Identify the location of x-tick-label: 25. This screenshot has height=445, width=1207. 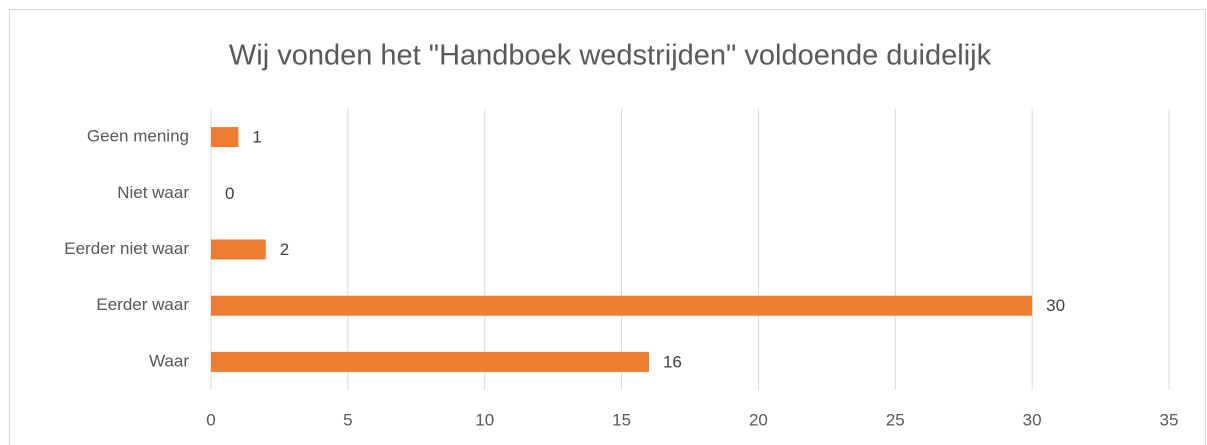
(895, 419).